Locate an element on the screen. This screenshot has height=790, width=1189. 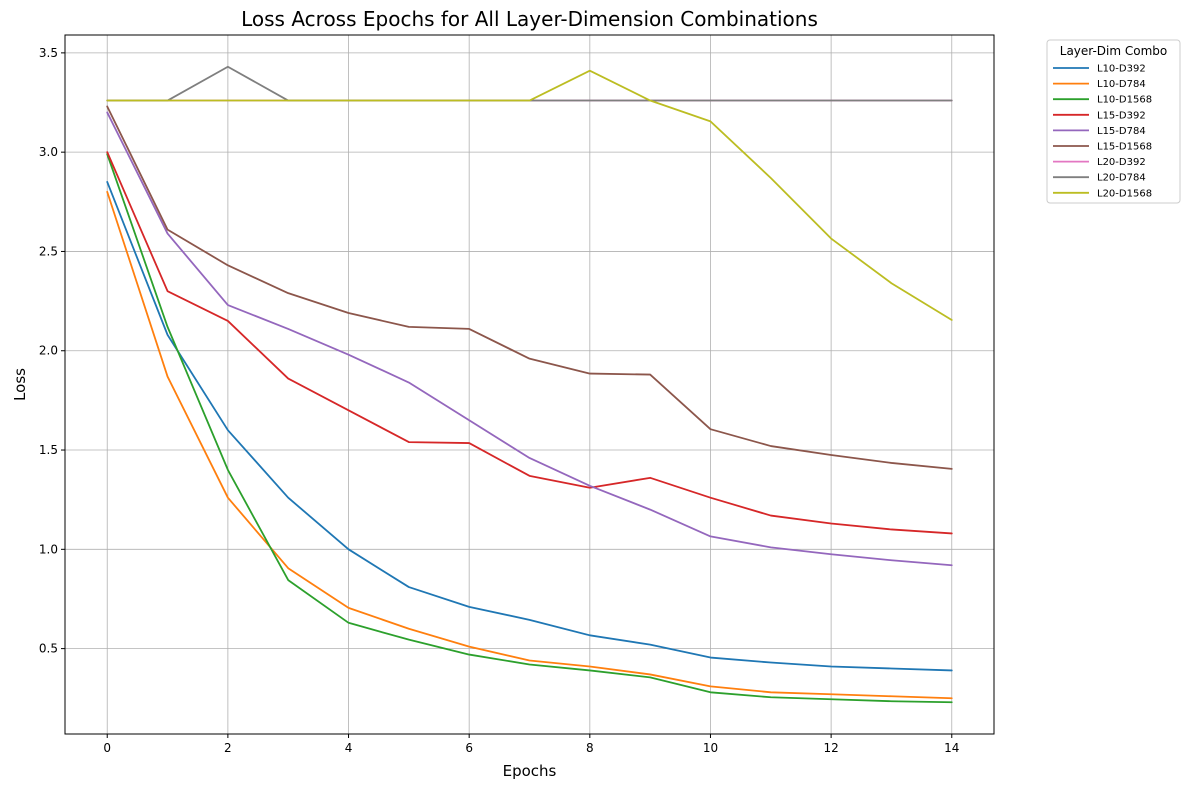
y-tick-label: 3.0 is located at coordinates (48, 152).